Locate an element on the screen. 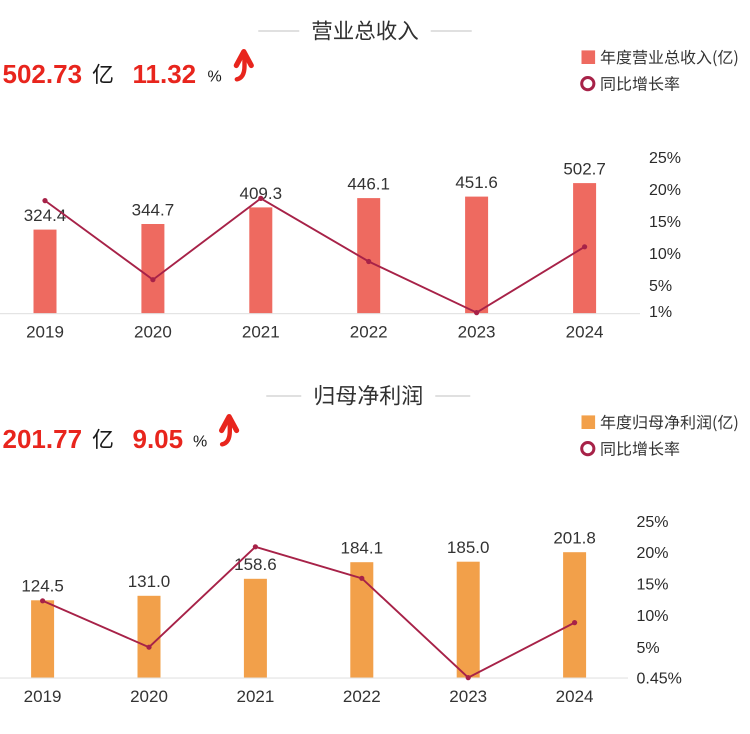  svg-text: 201.77 is located at coordinates (43, 439).